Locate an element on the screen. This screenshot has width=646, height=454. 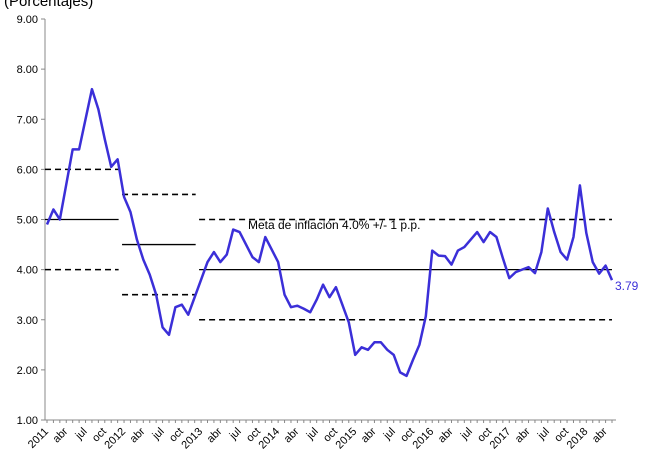
x-tick-label: 2015 is located at coordinates (347, 439).